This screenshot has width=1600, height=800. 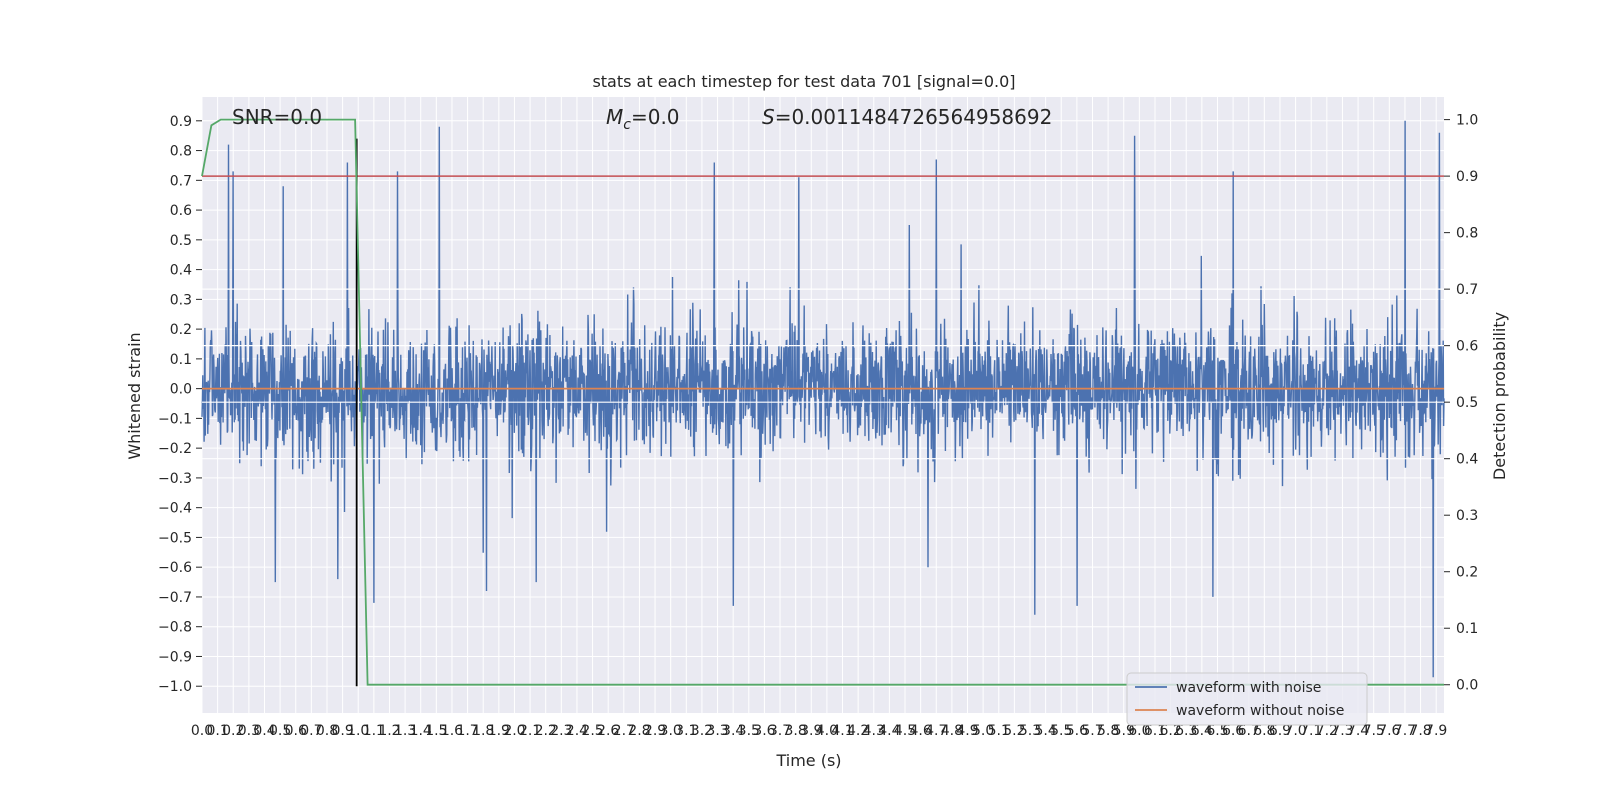 What do you see at coordinates (1405, 731) in the screenshot?
I see `x-tick-label: 7.7` at bounding box center [1405, 731].